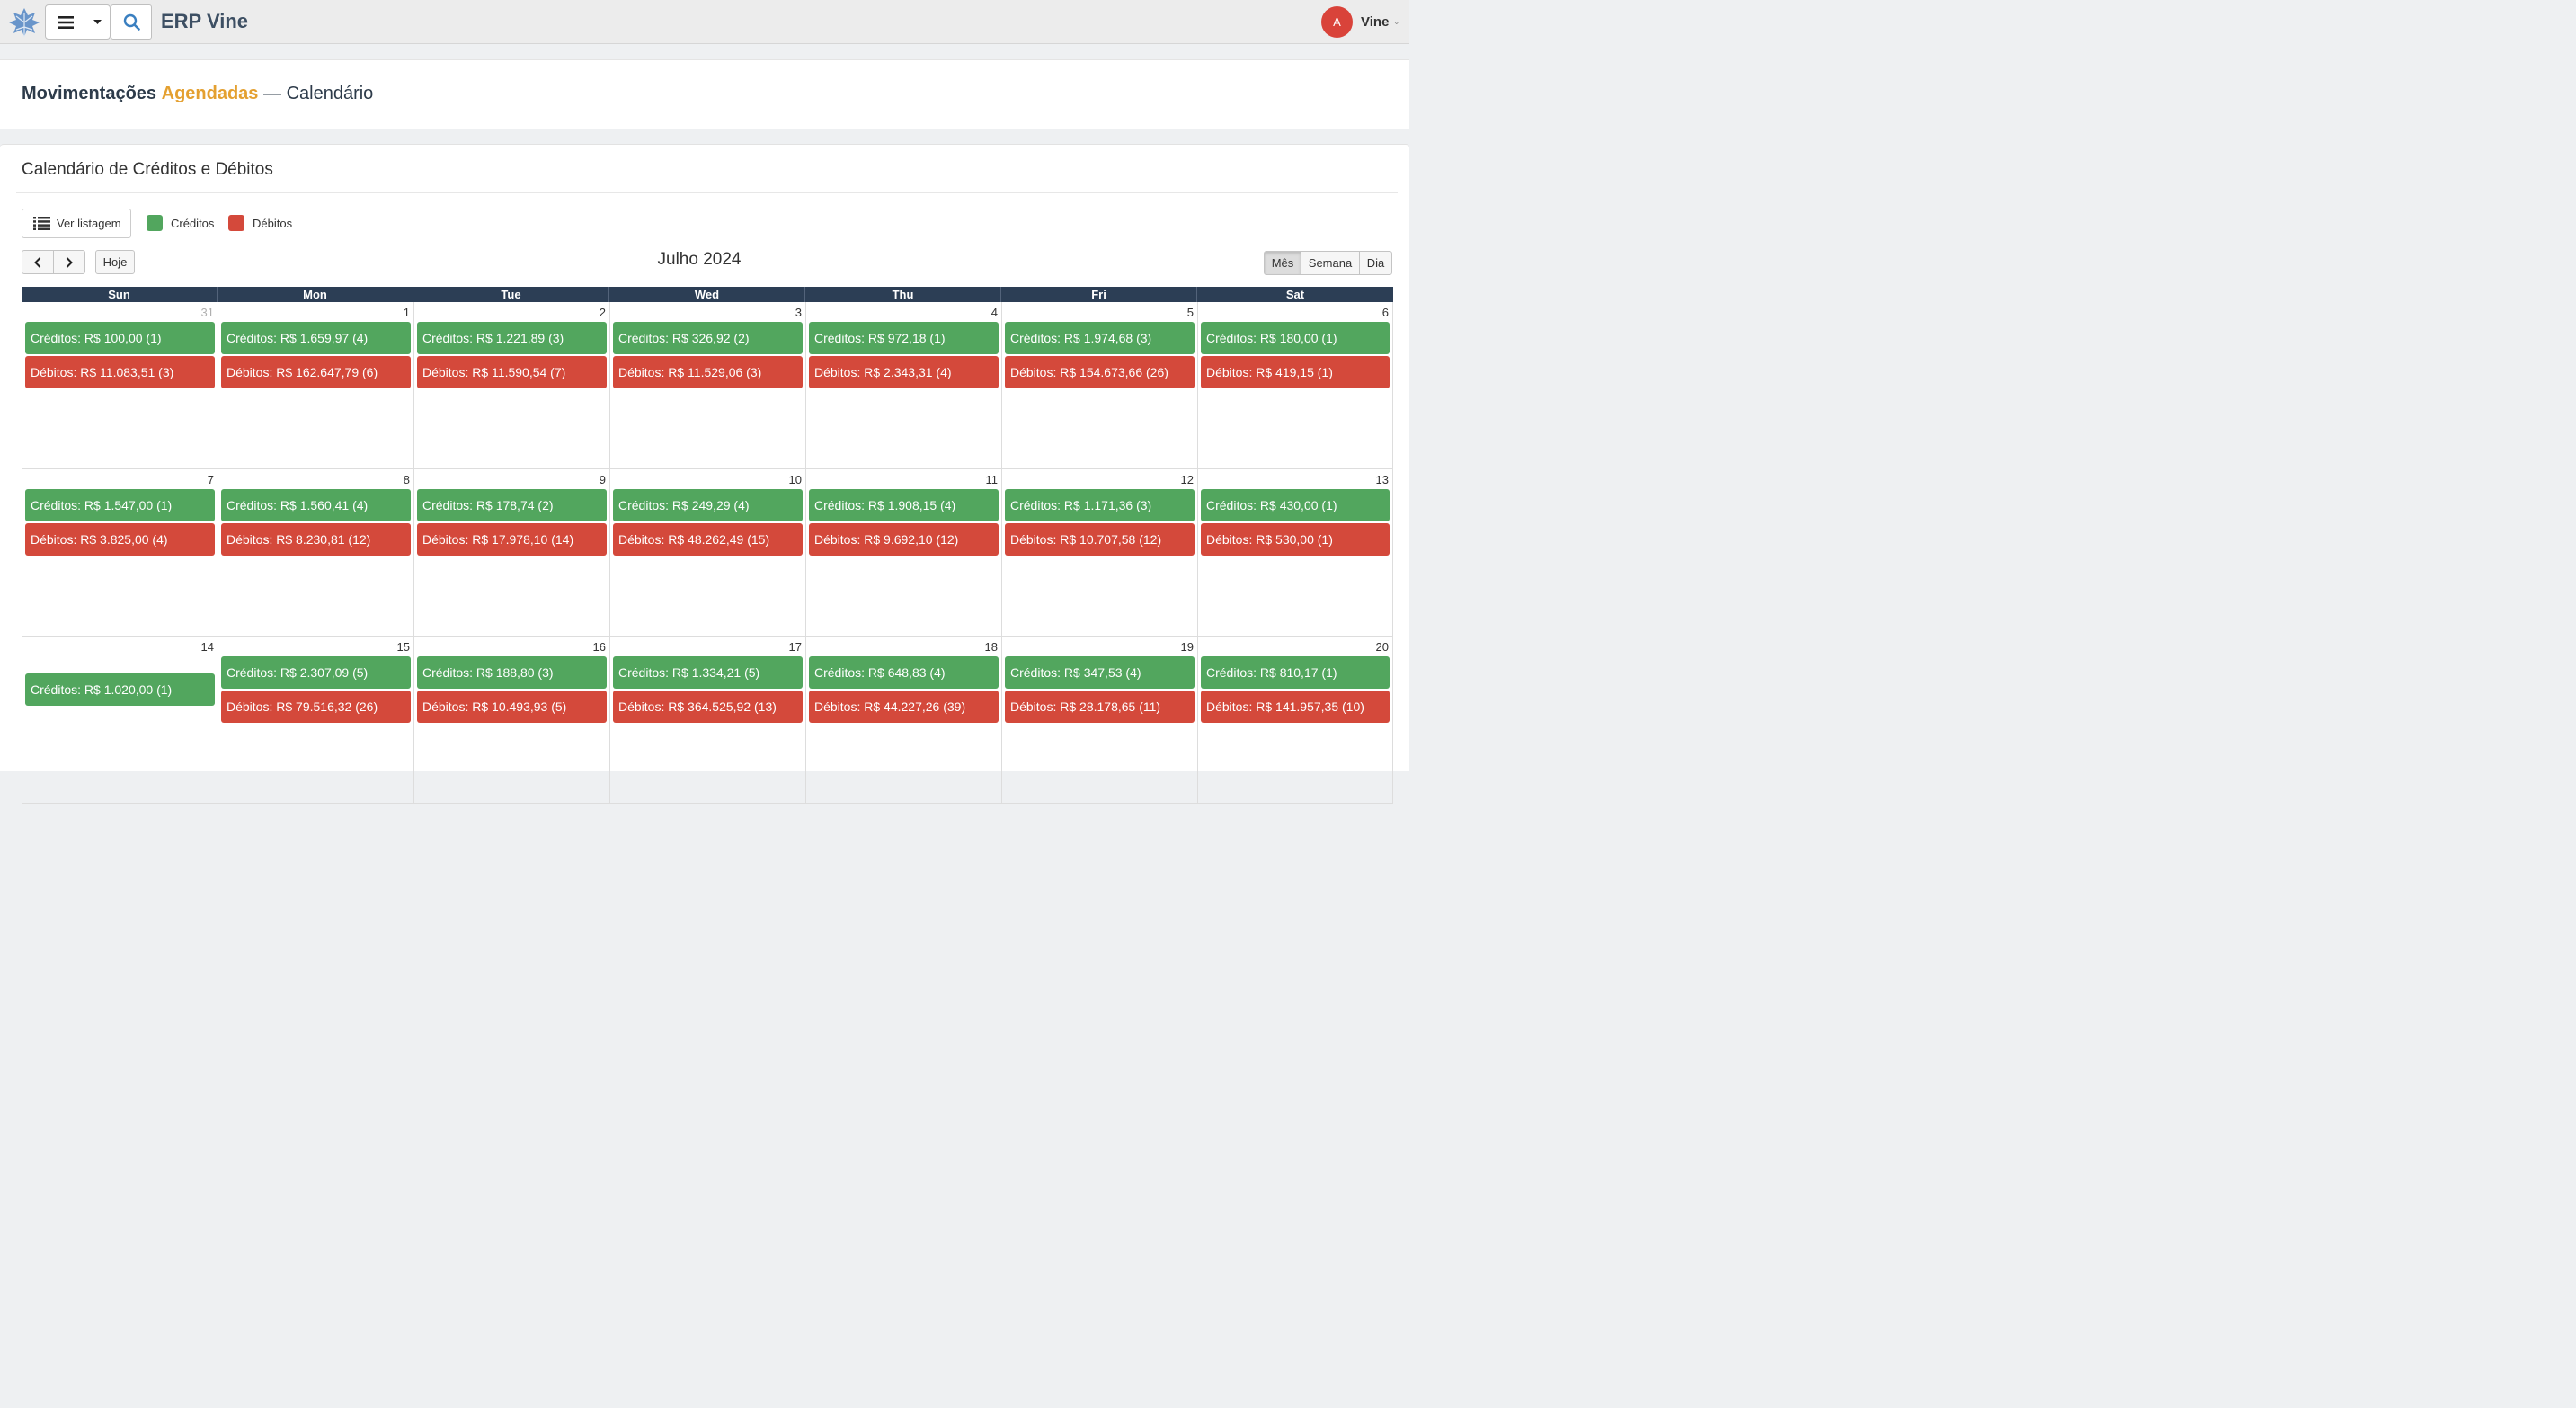 The width and height of the screenshot is (2576, 1408). I want to click on debit-event: Débitos: R$ 3.825,00 (4), so click(120, 539).